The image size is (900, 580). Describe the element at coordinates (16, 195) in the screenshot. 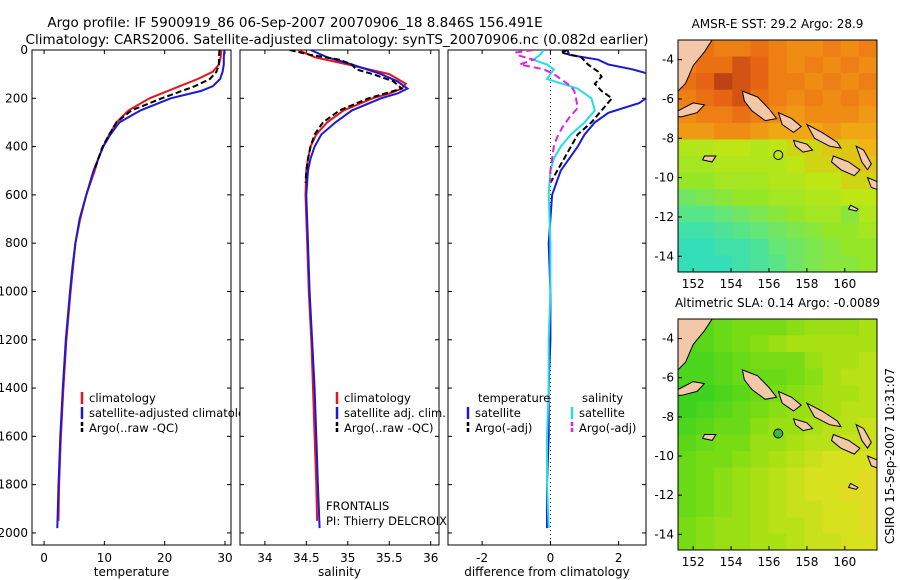

I see `y-tick-label: 600` at that location.